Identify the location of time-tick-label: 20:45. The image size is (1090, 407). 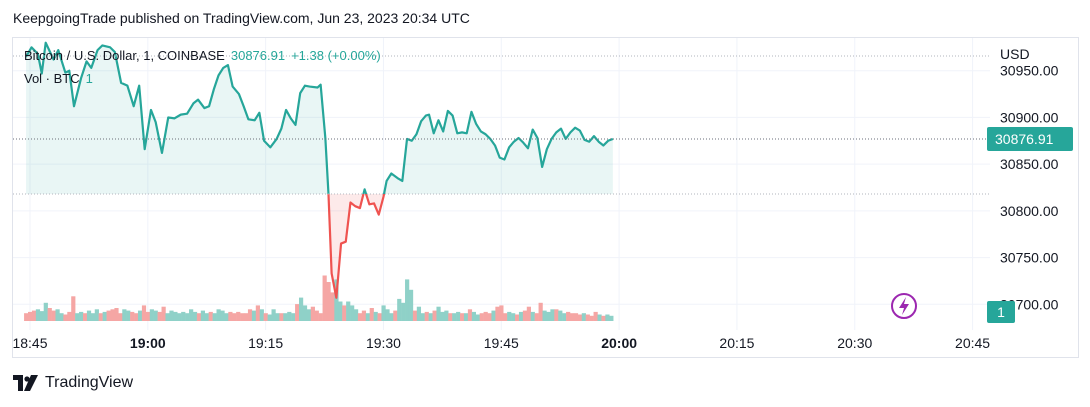
(972, 343).